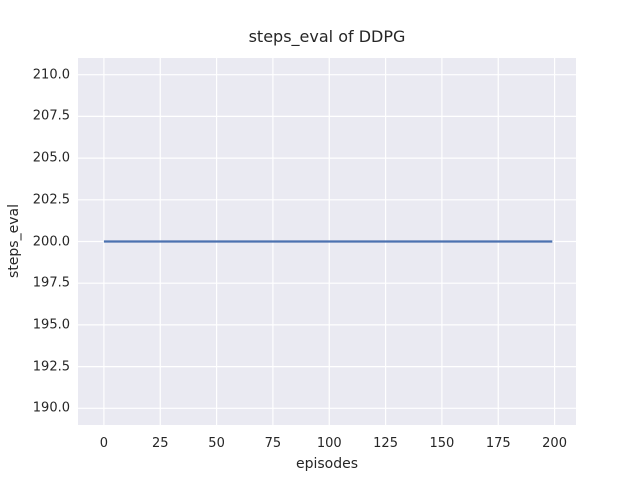 The height and width of the screenshot is (480, 640). I want to click on x-tick-label: 25, so click(160, 443).